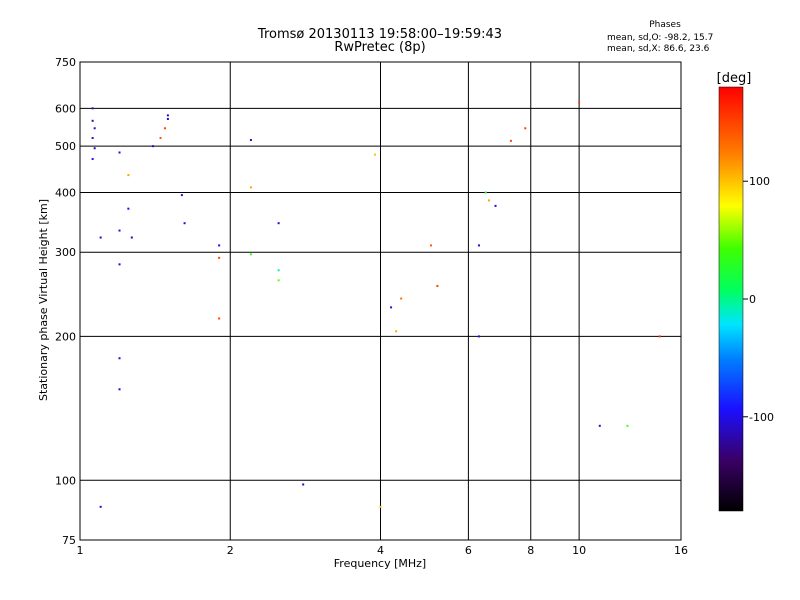 Image resolution: width=800 pixels, height=600 pixels. What do you see at coordinates (65, 146) in the screenshot?
I see `y-tick-label: 500` at bounding box center [65, 146].